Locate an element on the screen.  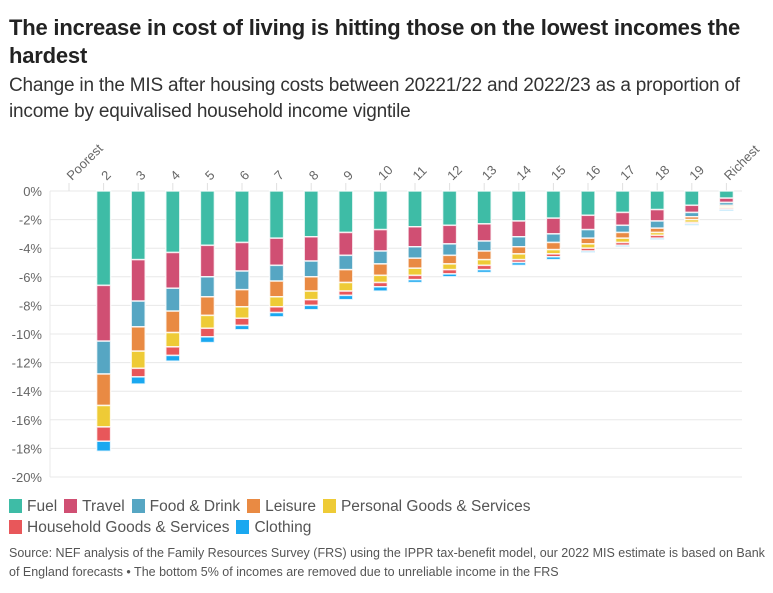
legend-item: Fuel is located at coordinates (33, 506).